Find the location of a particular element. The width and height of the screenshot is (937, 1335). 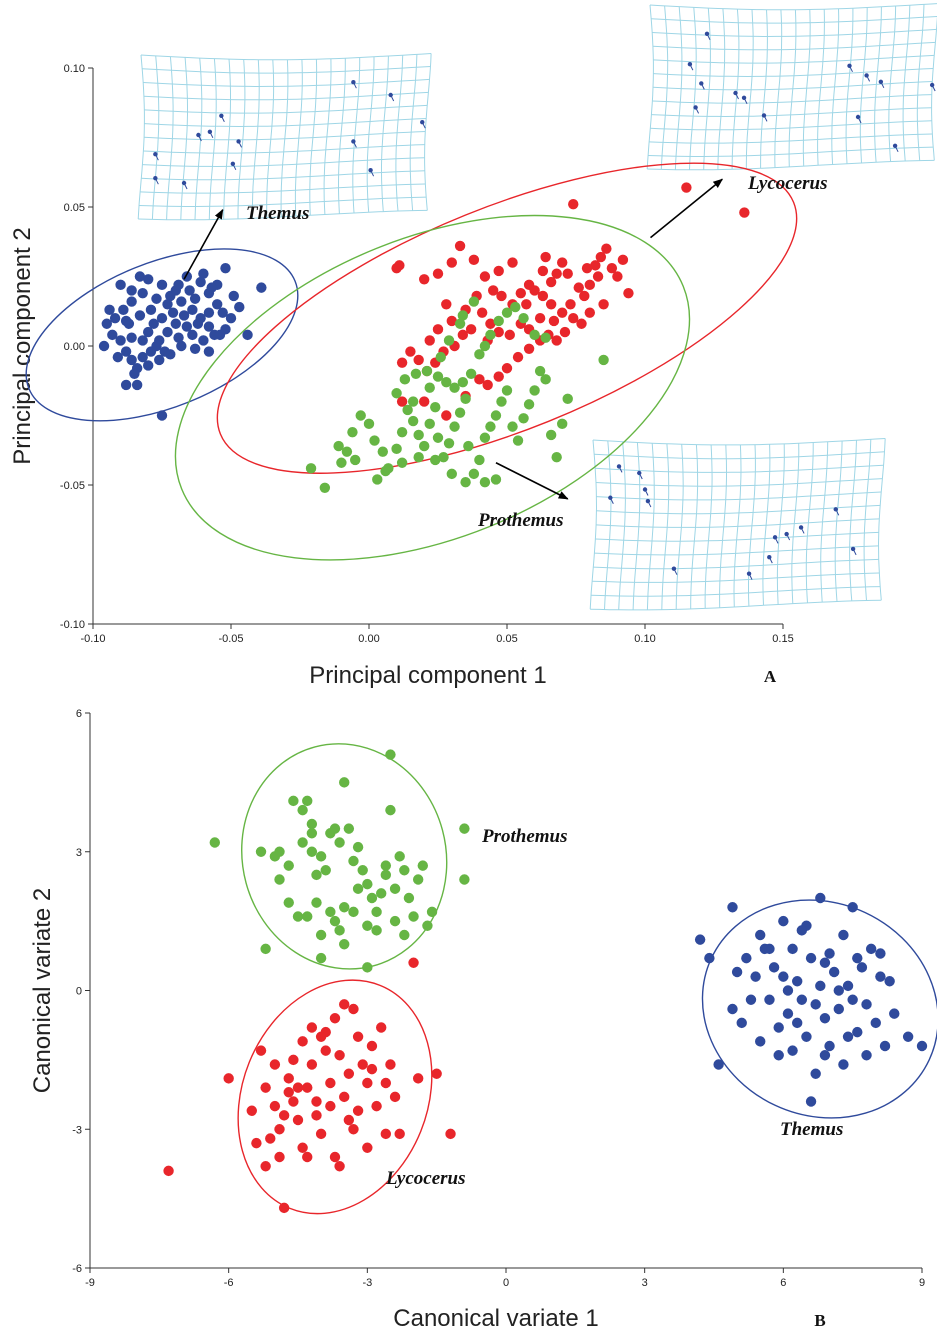

x-tick-label: 3 is located at coordinates (645, 1283).